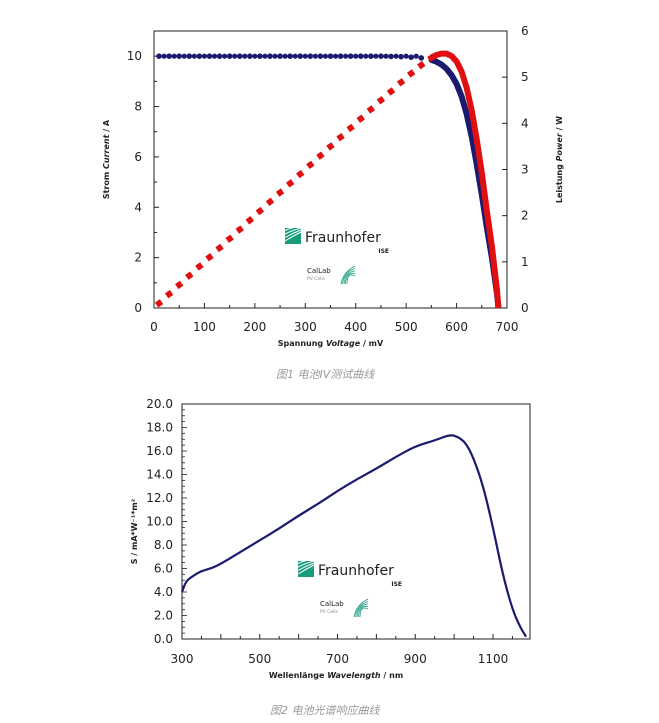  What do you see at coordinates (159, 451) in the screenshot?
I see `y-tick-label: 16.0` at bounding box center [159, 451].